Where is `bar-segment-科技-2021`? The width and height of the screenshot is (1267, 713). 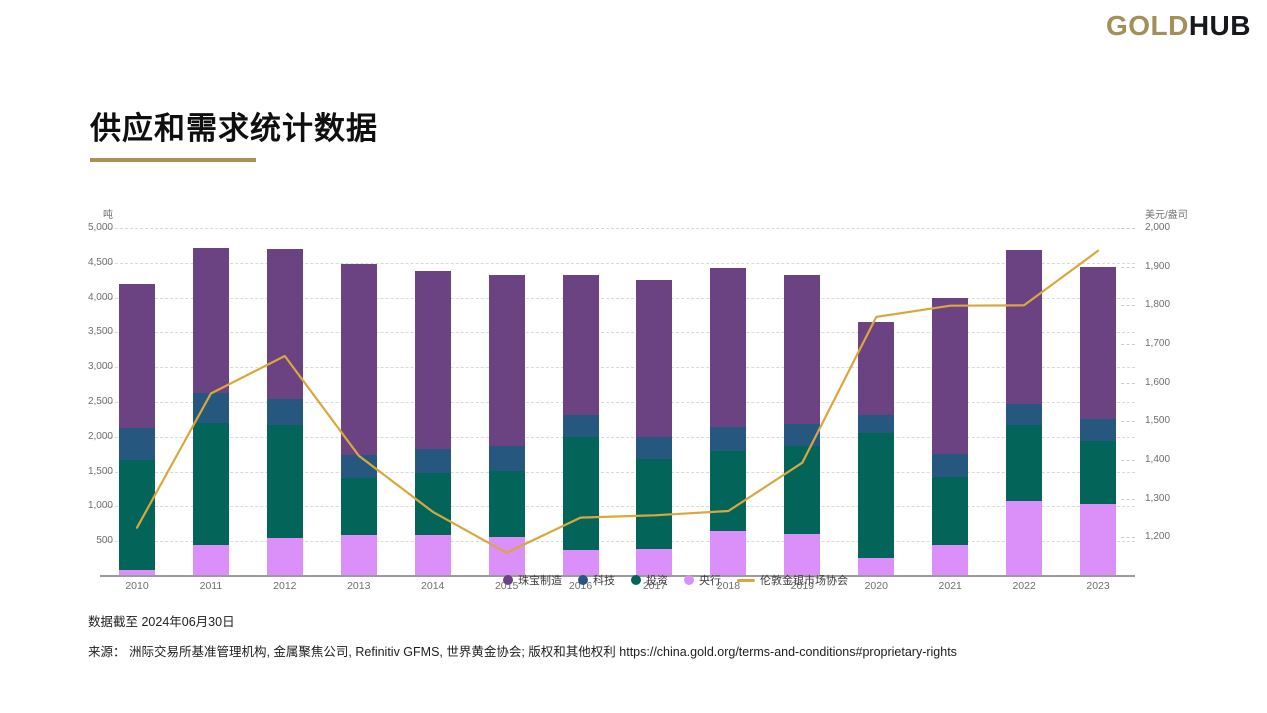 bar-segment-科技-2021 is located at coordinates (950, 465).